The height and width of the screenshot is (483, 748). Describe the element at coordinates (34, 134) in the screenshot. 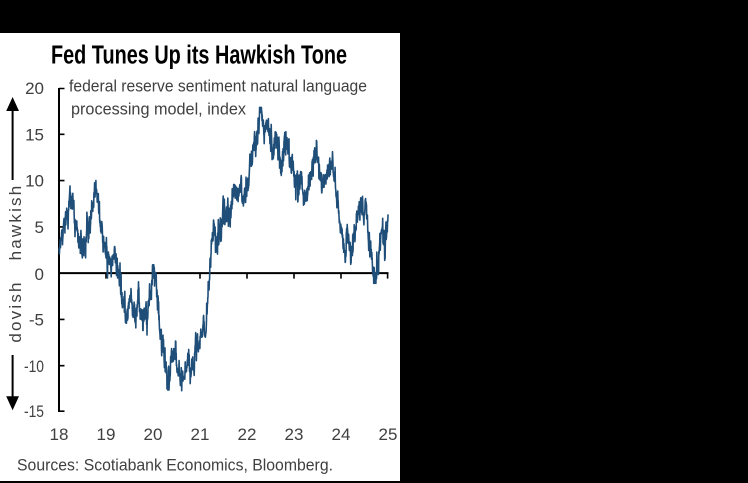

I see `svg-text: 15` at that location.